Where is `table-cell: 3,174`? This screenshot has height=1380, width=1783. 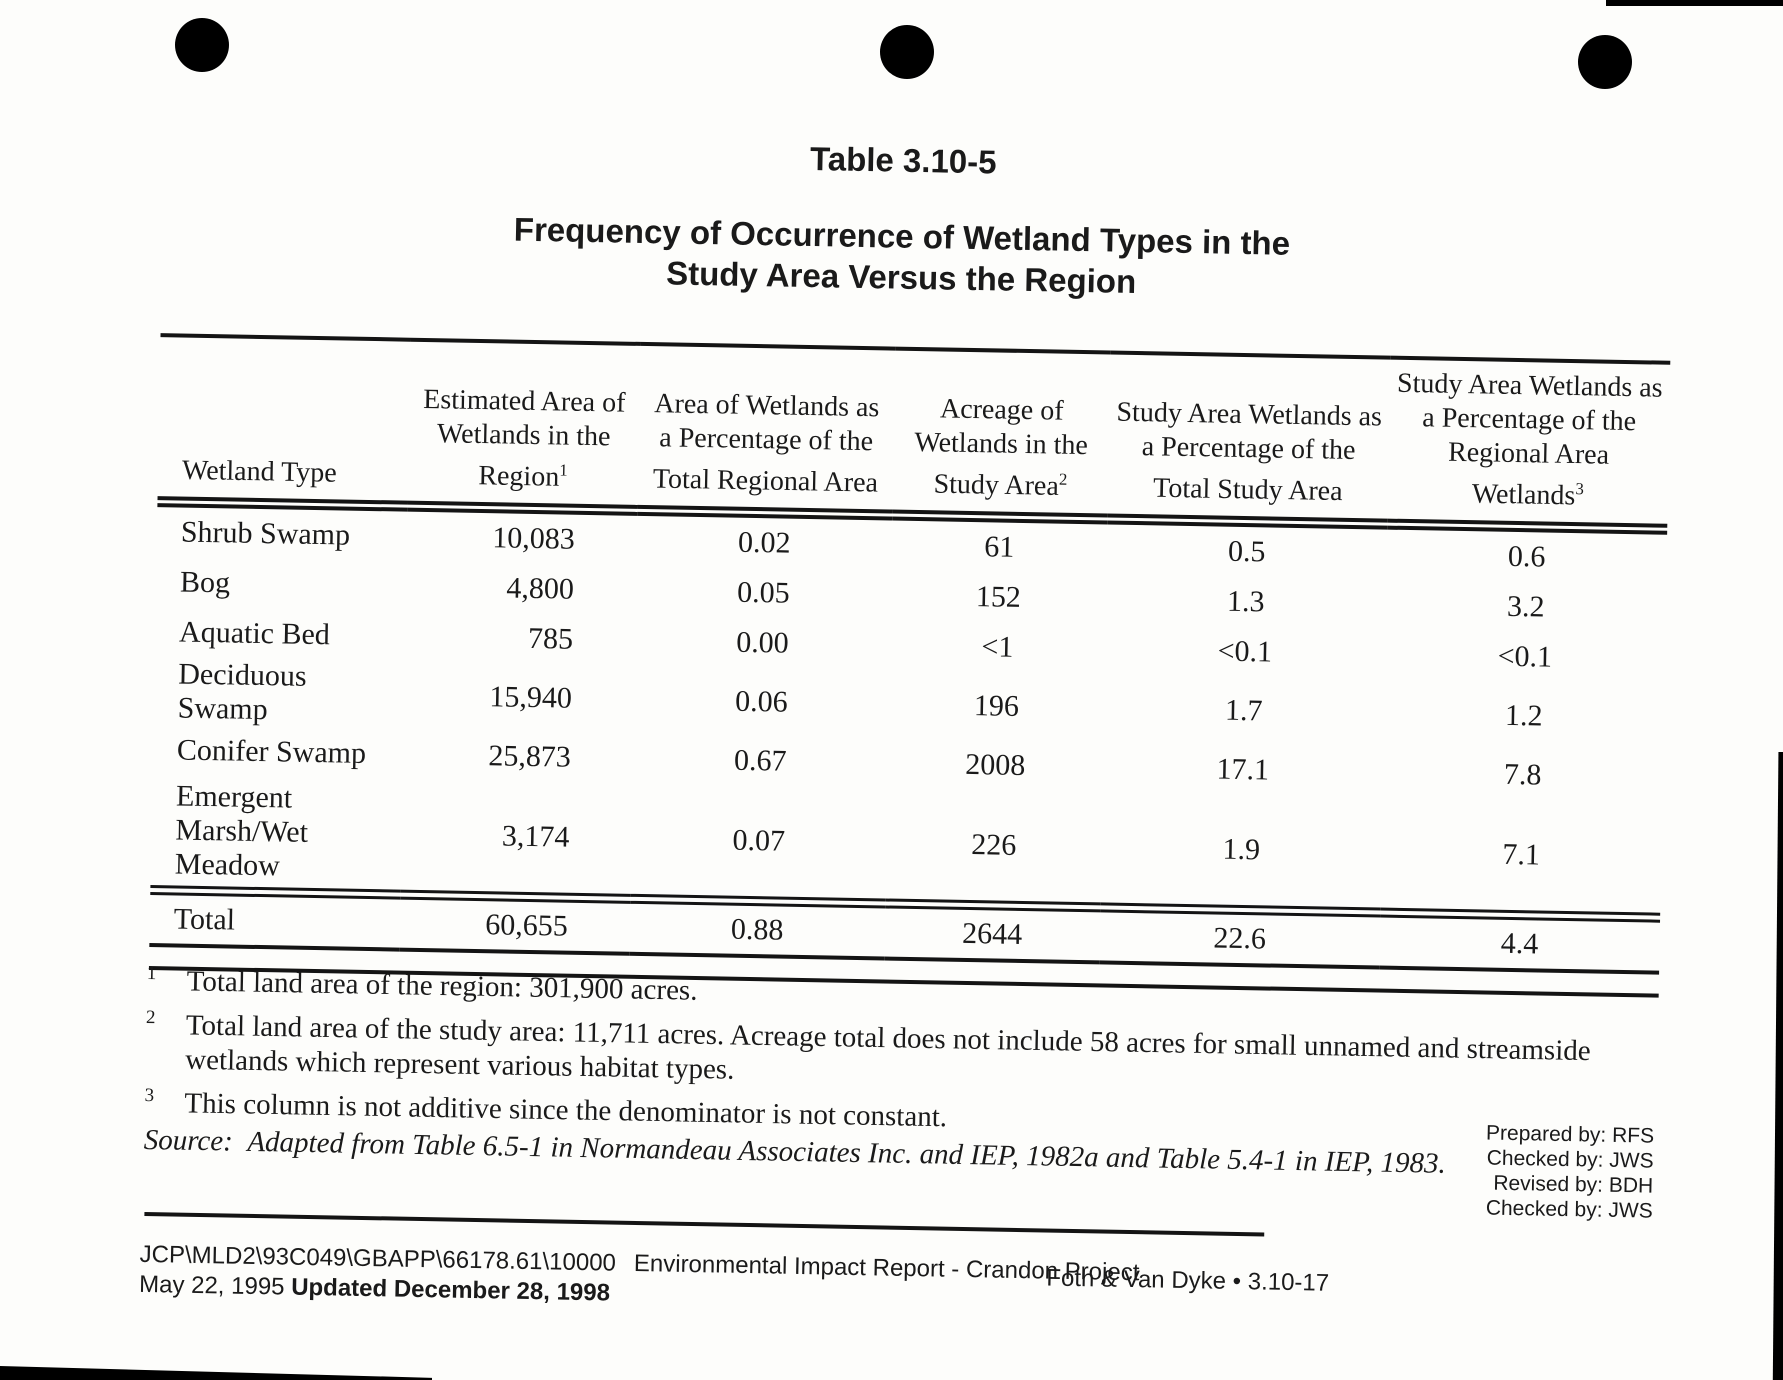 table-cell: 3,174 is located at coordinates (535, 836).